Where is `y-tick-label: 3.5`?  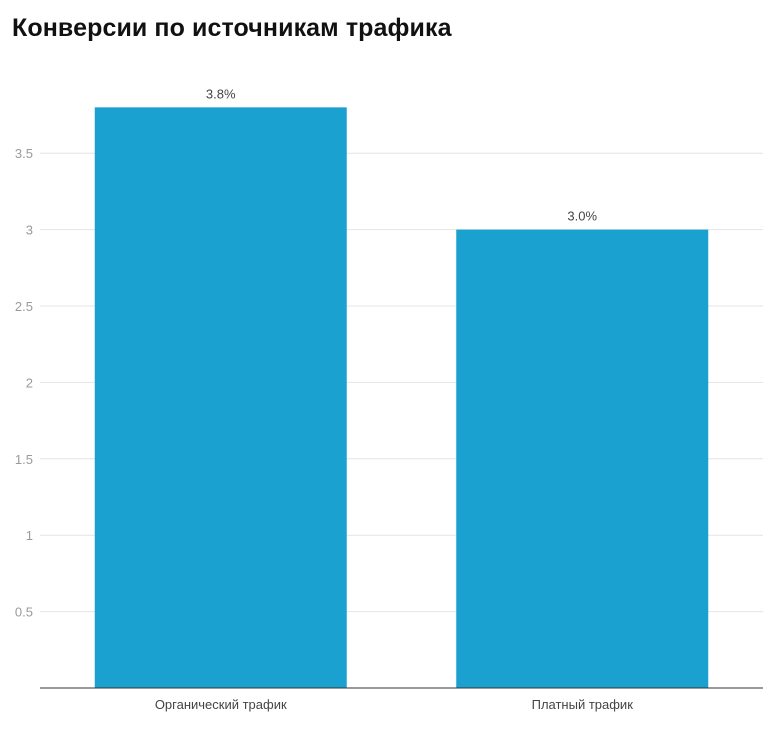 y-tick-label: 3.5 is located at coordinates (24, 153).